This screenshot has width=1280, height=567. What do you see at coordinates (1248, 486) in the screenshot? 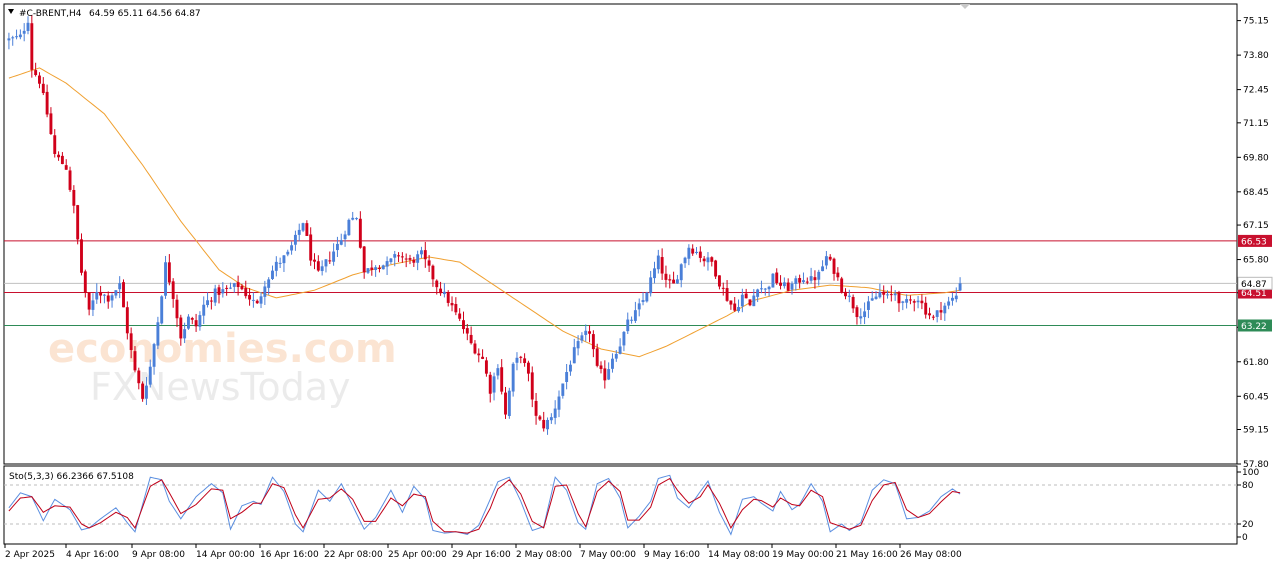
I see `stochastic-tick-label: 80` at bounding box center [1248, 486].